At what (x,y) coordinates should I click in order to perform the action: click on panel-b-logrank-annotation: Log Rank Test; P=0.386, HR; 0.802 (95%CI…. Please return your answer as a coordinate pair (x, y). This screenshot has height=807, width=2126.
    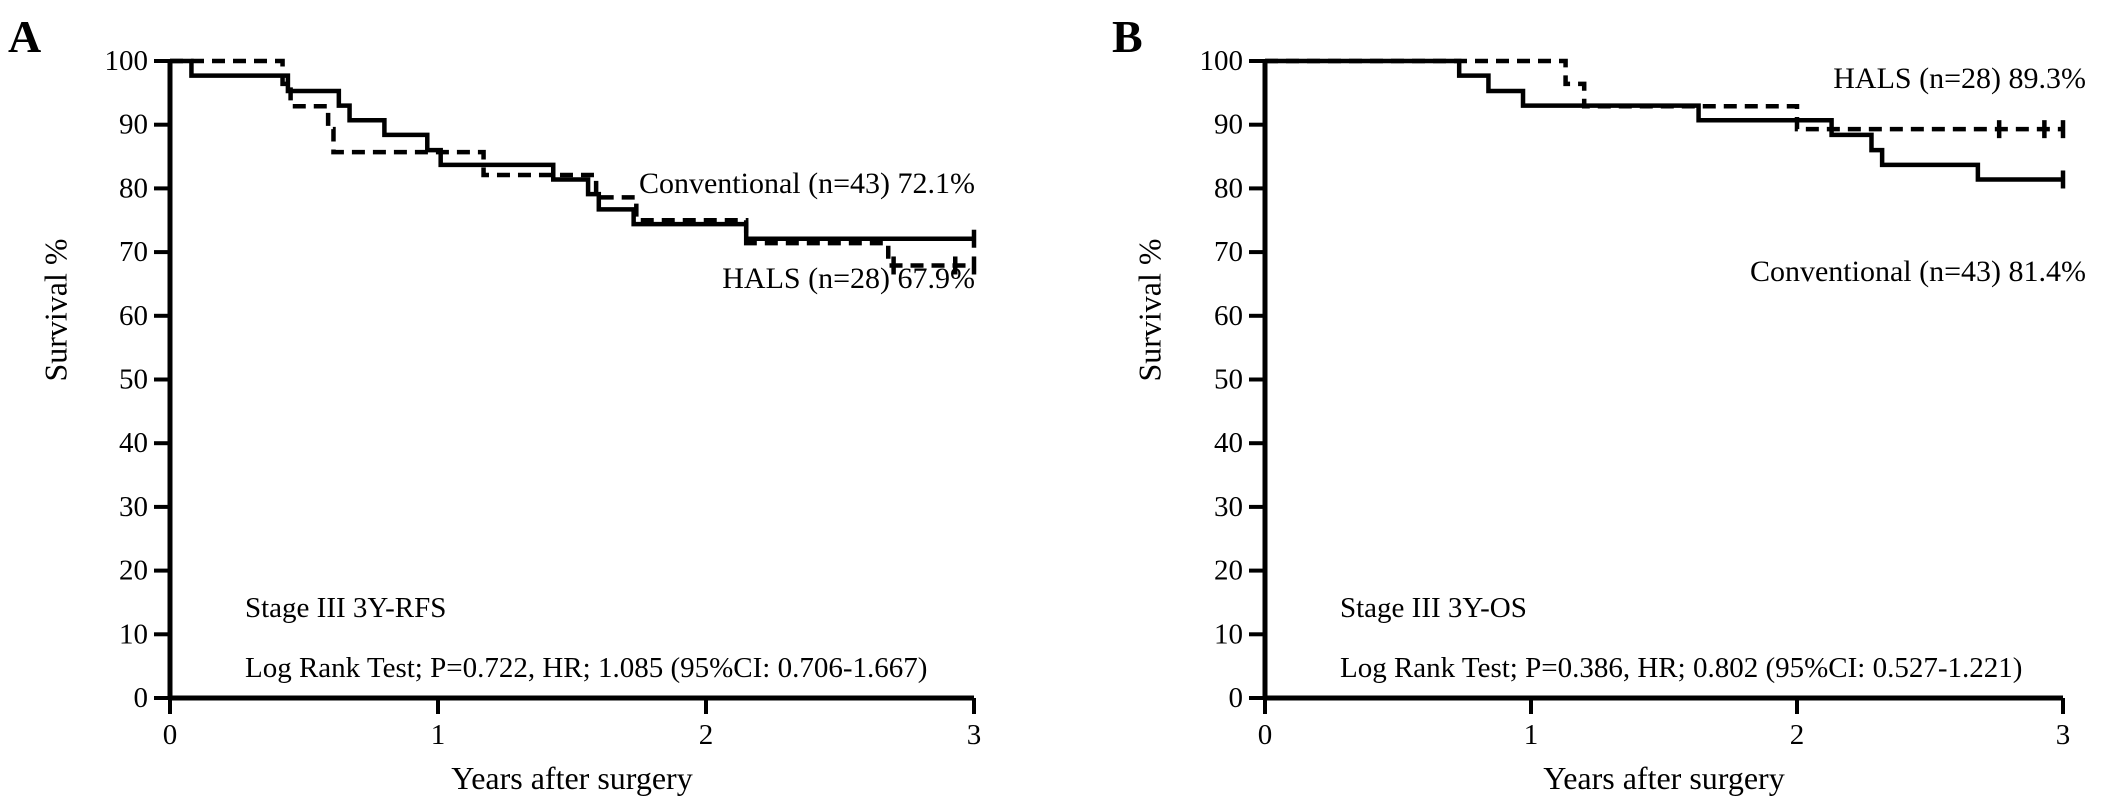
    Looking at the image, I should click on (1681, 668).